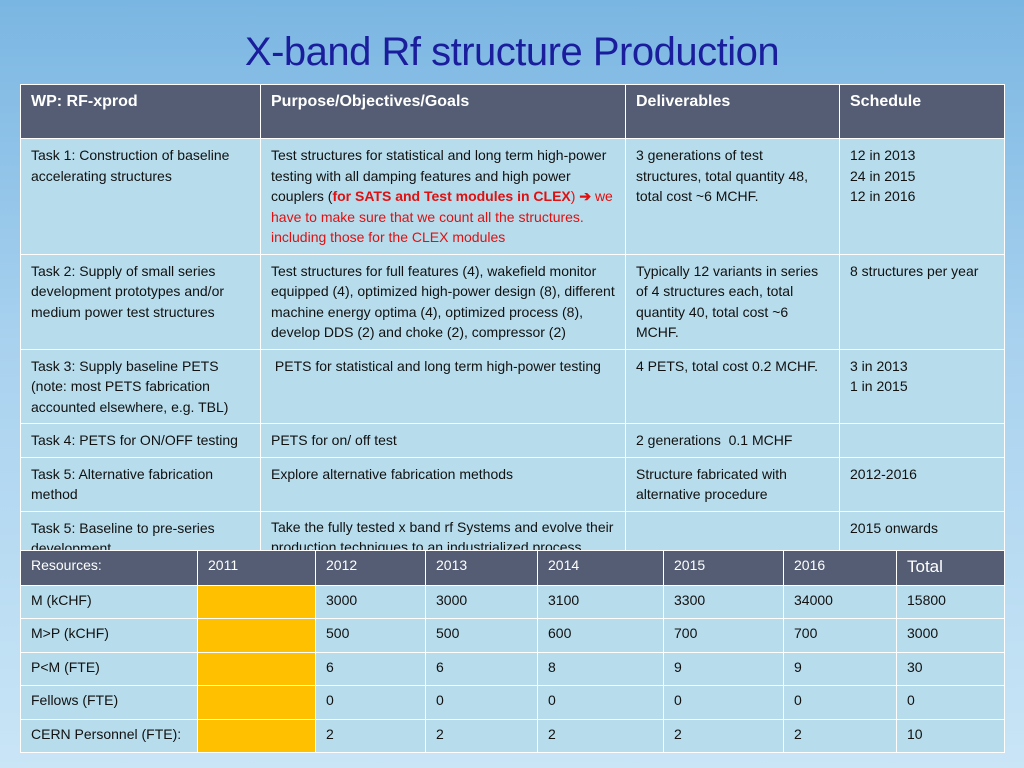 This screenshot has height=768, width=1024. I want to click on task-cell: Task 5: Alternative fabrication method, so click(140, 484).